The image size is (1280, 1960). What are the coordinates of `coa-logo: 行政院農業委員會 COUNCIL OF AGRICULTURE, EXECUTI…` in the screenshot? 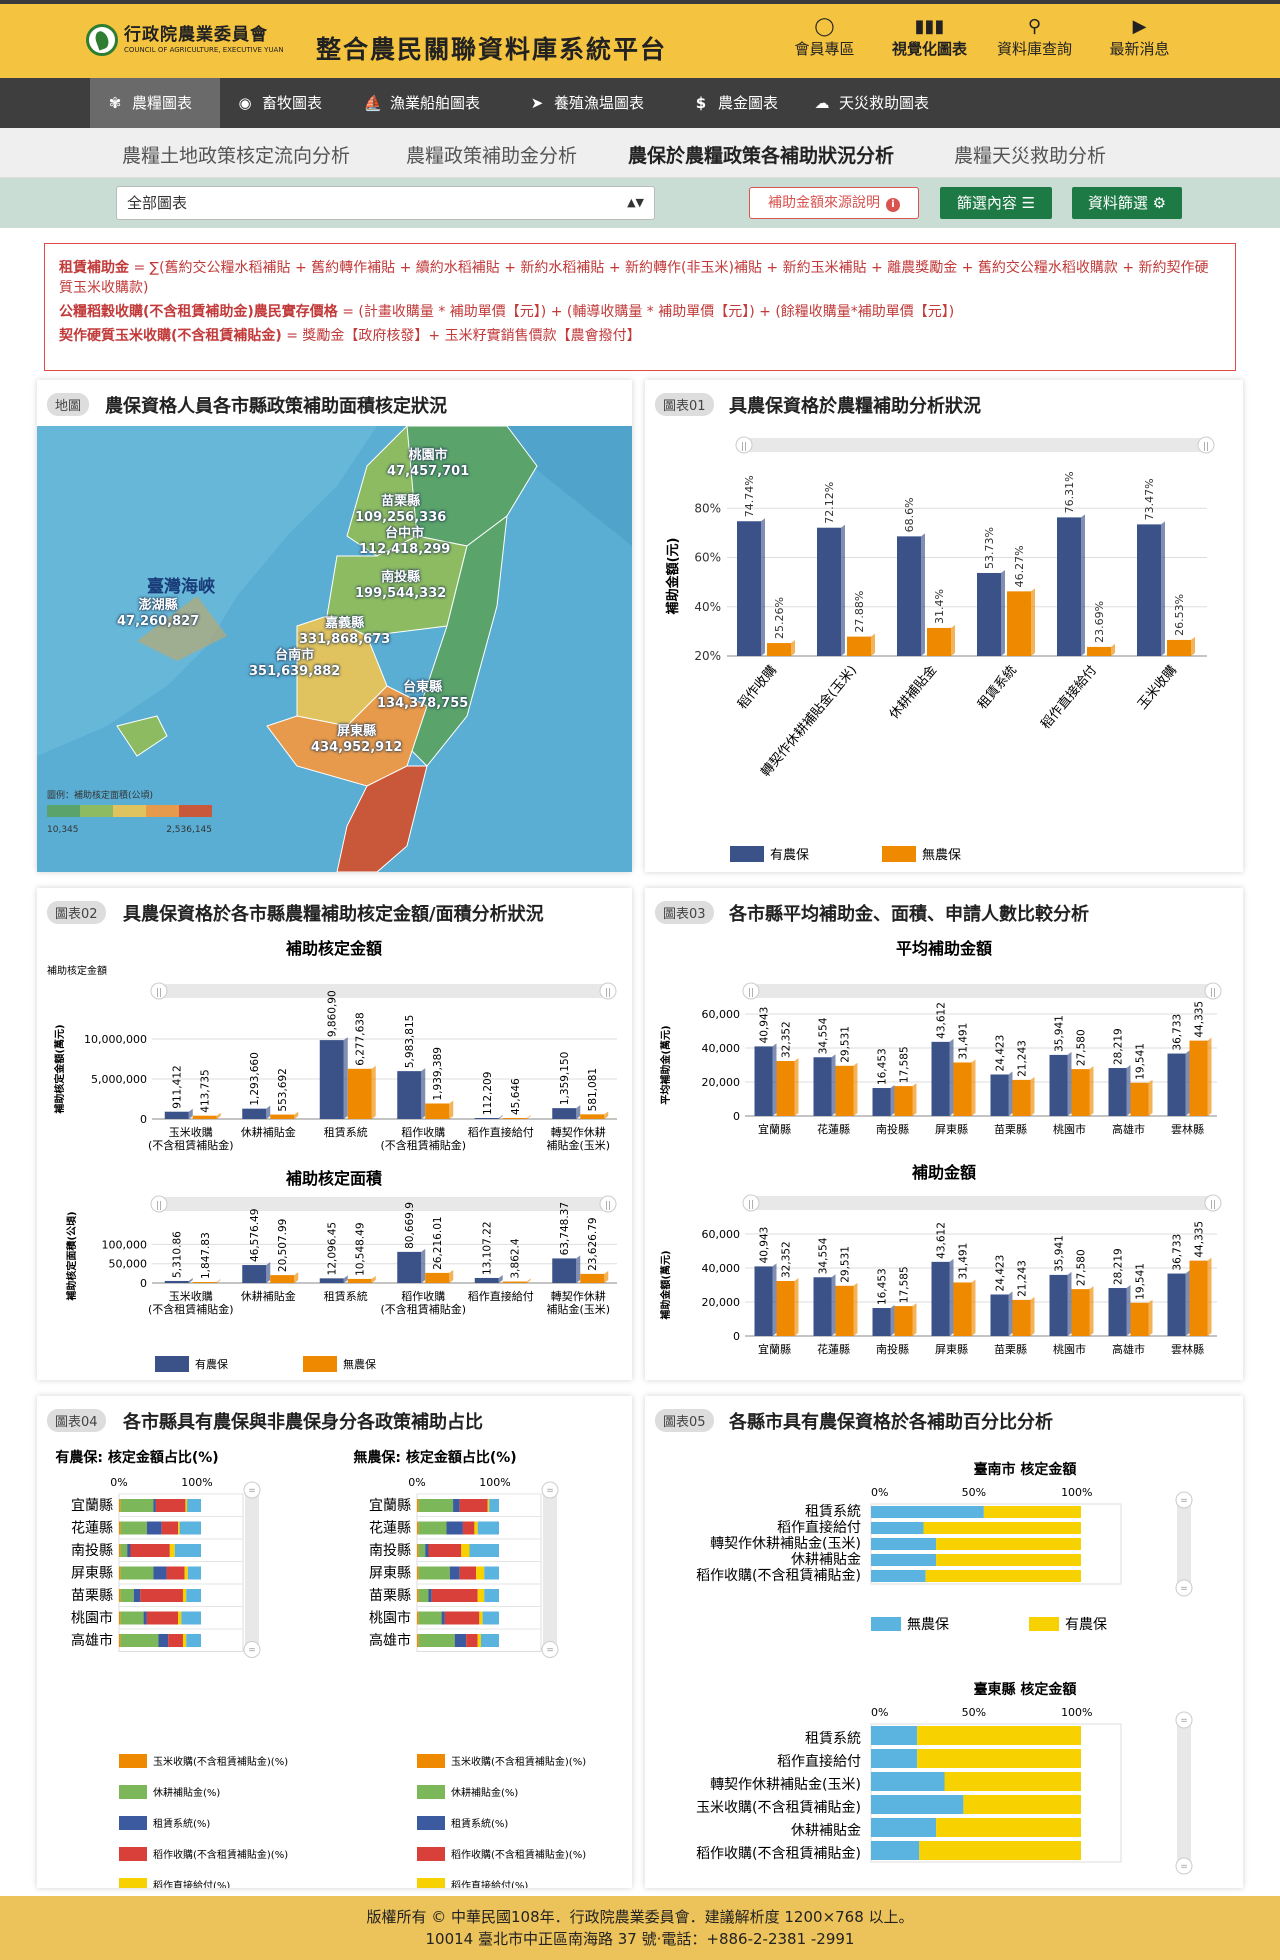 It's located at (185, 40).